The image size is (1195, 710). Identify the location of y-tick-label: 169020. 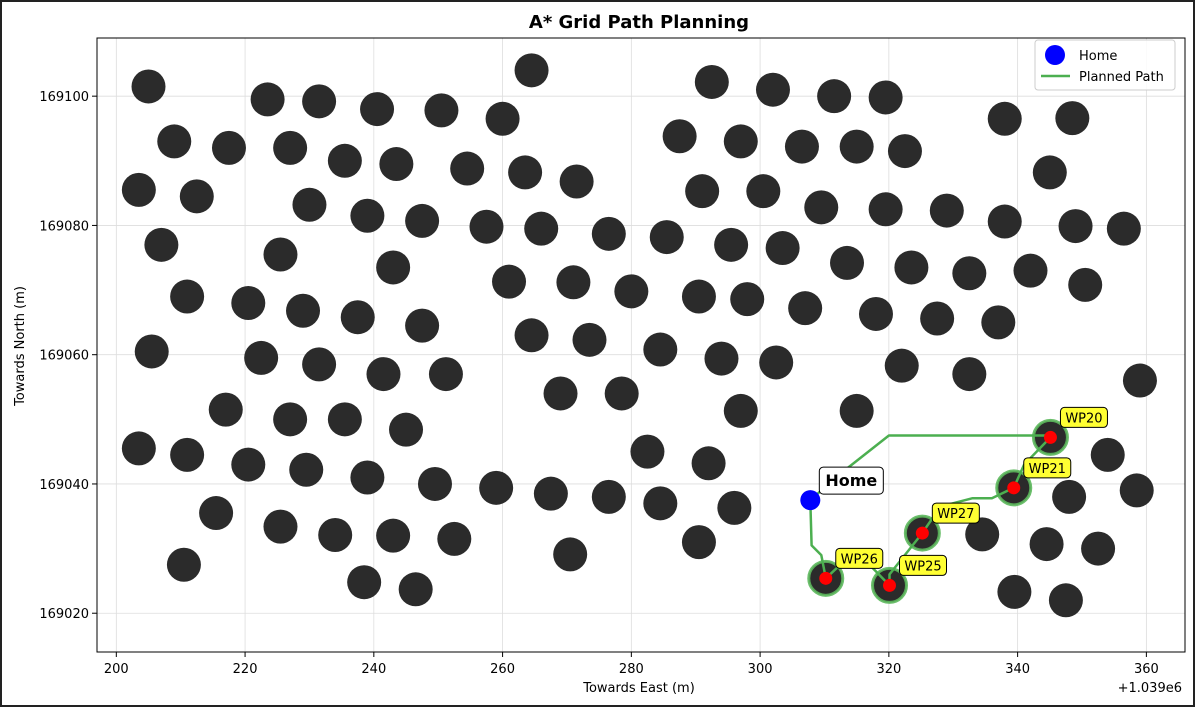
(64, 614).